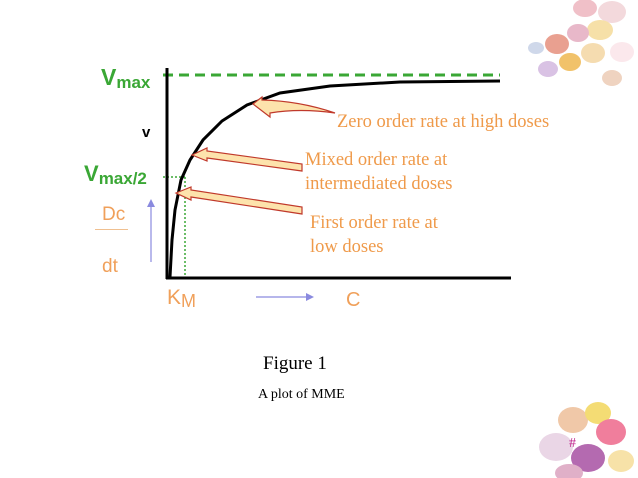 Image resolution: width=638 pixels, height=478 pixels. Describe the element at coordinates (151, 230) in the screenshot. I see `rate-up-arrow` at that location.